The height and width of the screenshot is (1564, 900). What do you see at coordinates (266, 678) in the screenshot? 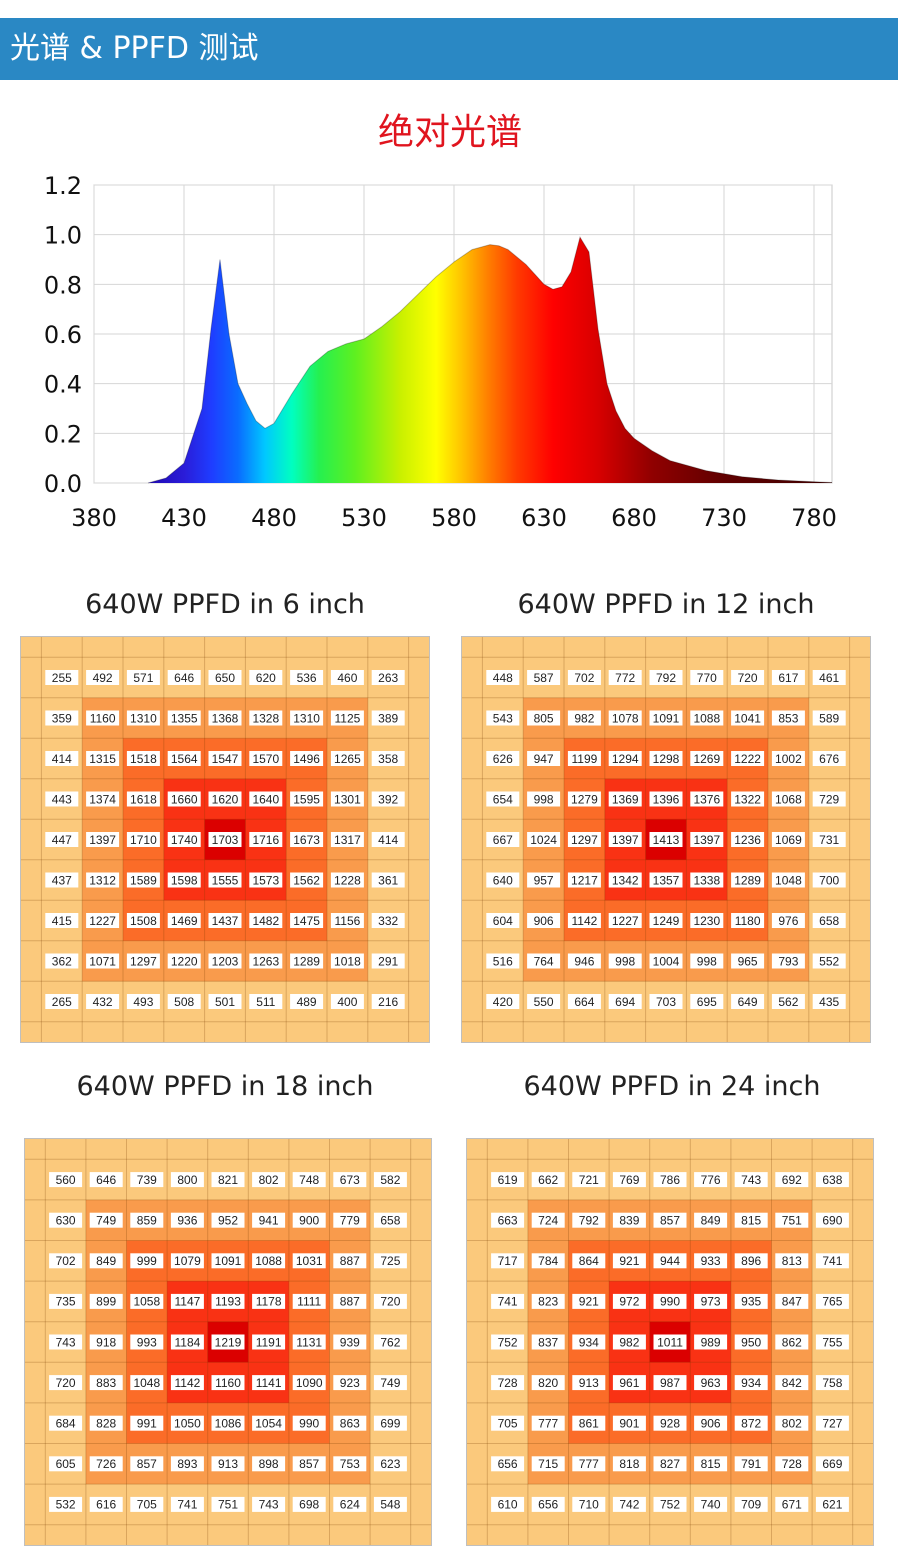
I see `grid-value: 620` at bounding box center [266, 678].